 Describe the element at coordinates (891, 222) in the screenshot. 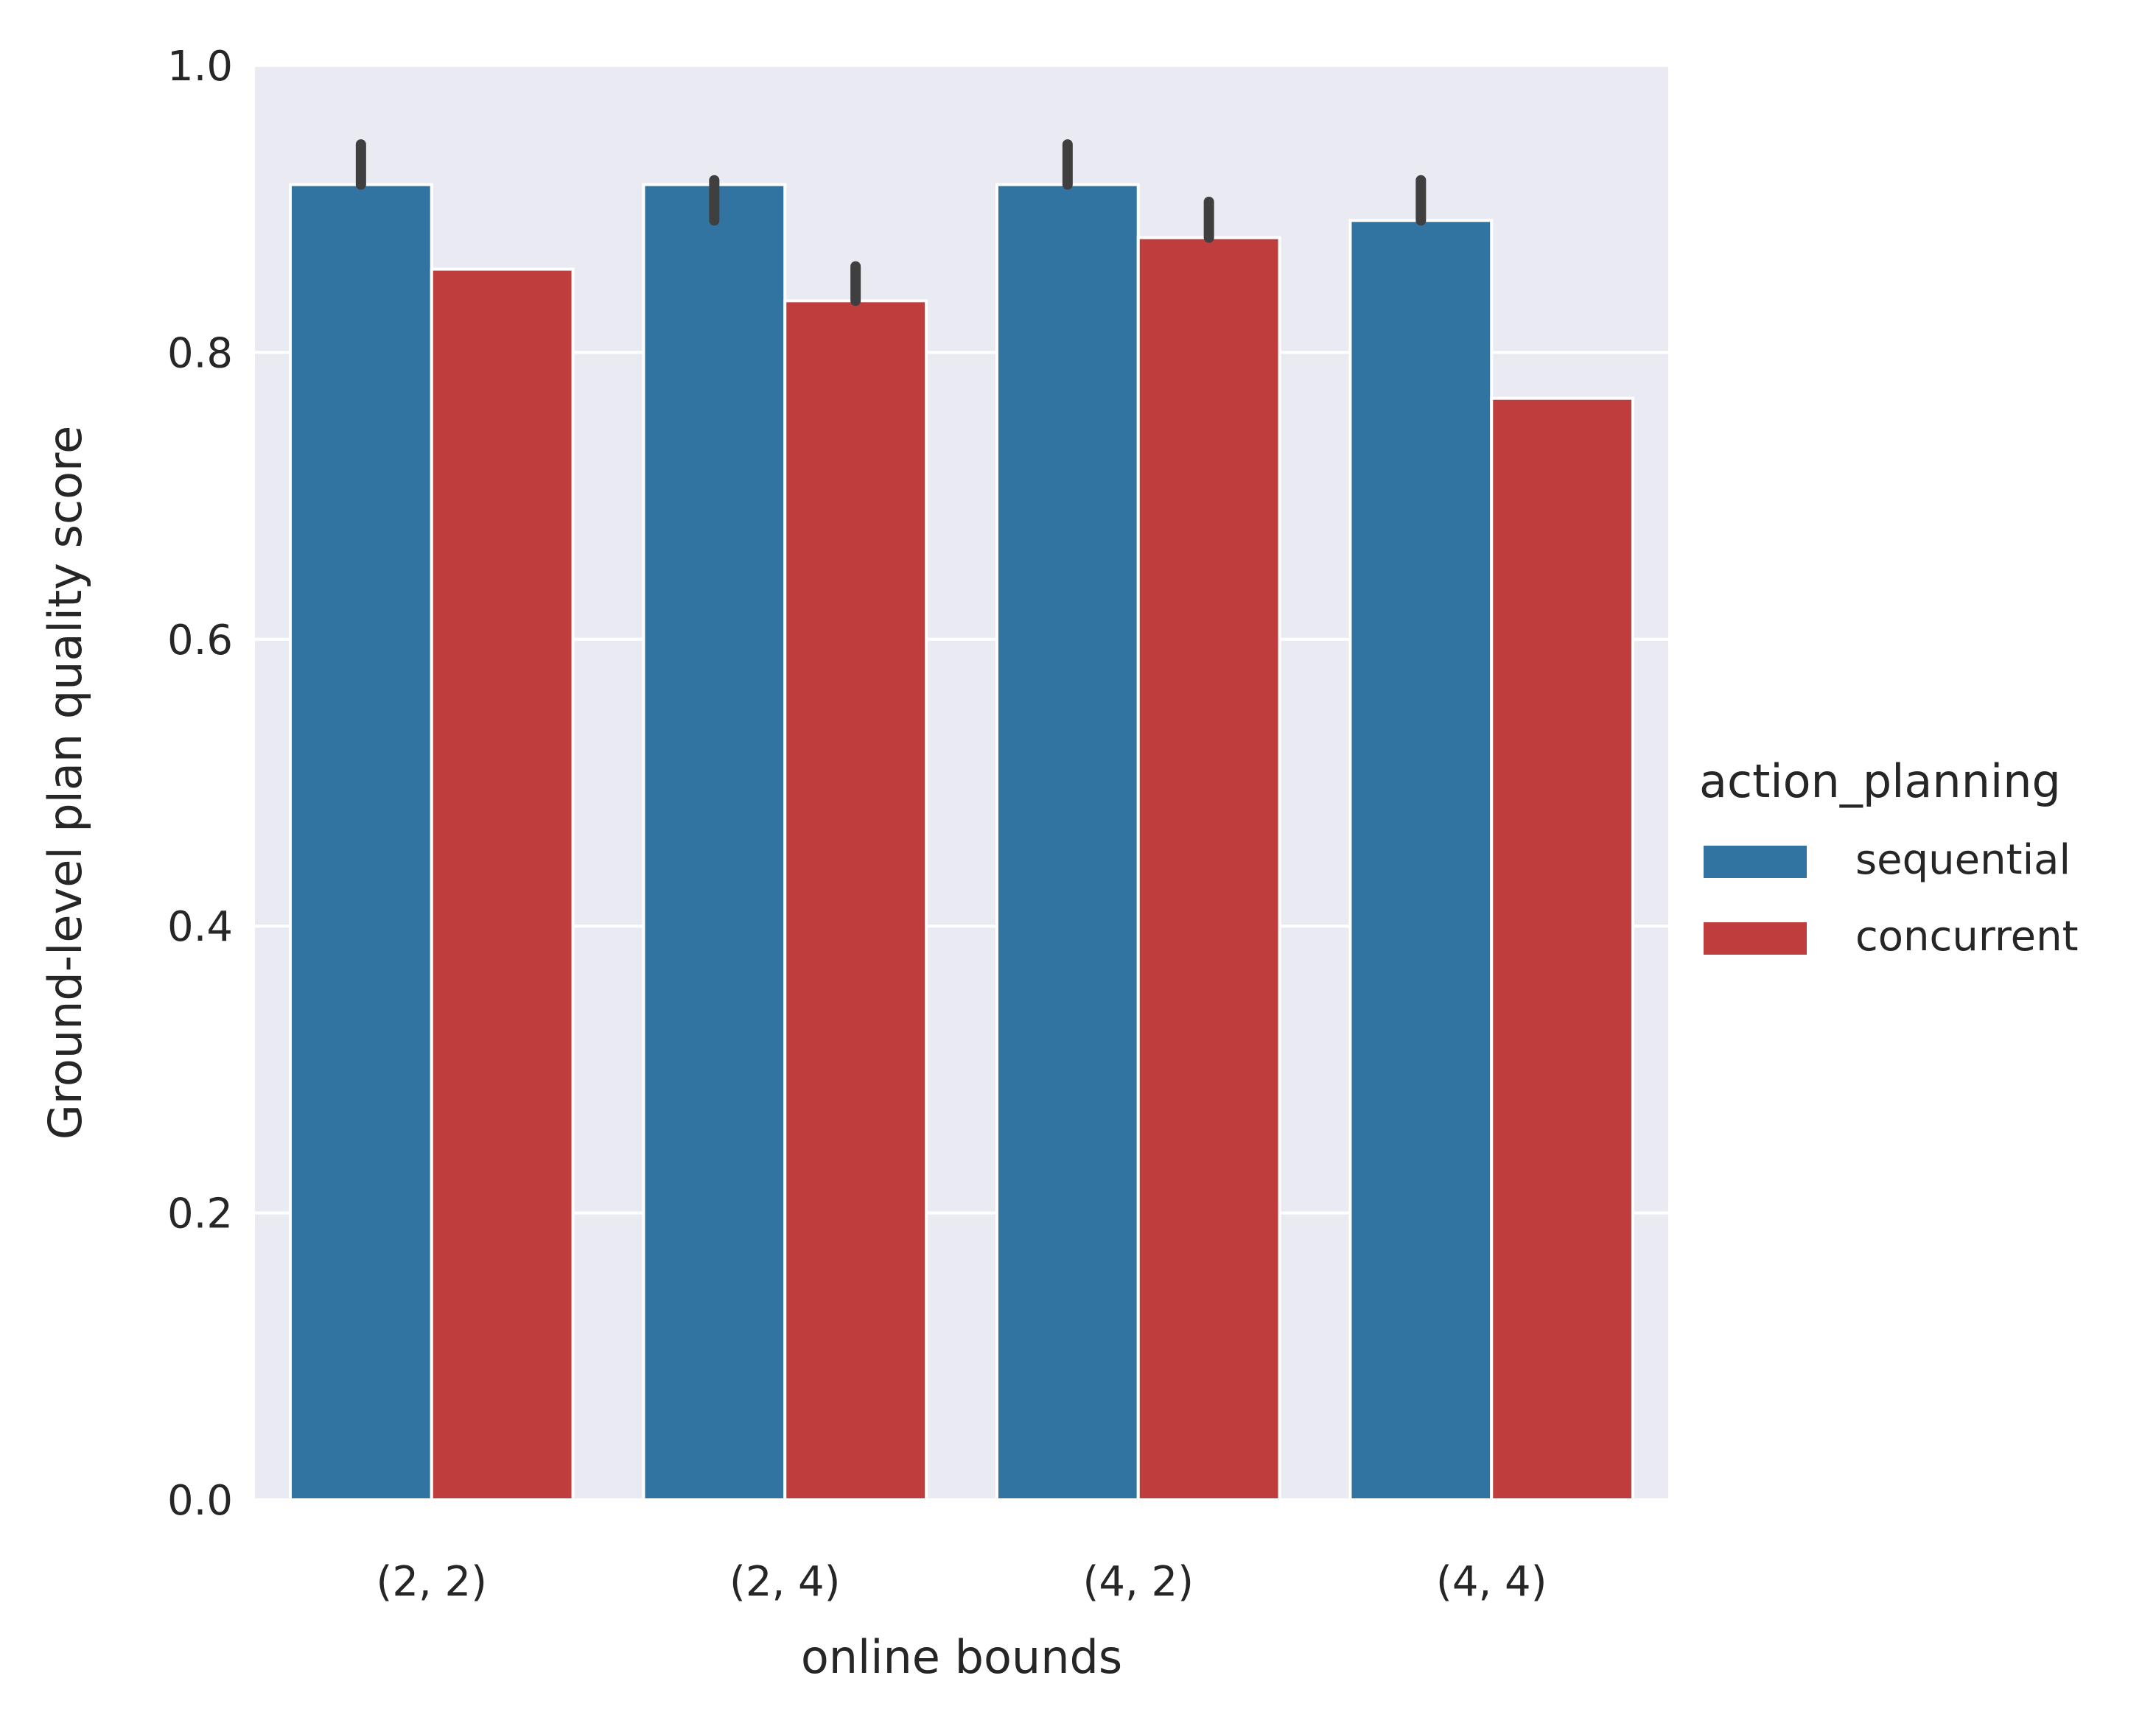

I see `error-bars` at that location.